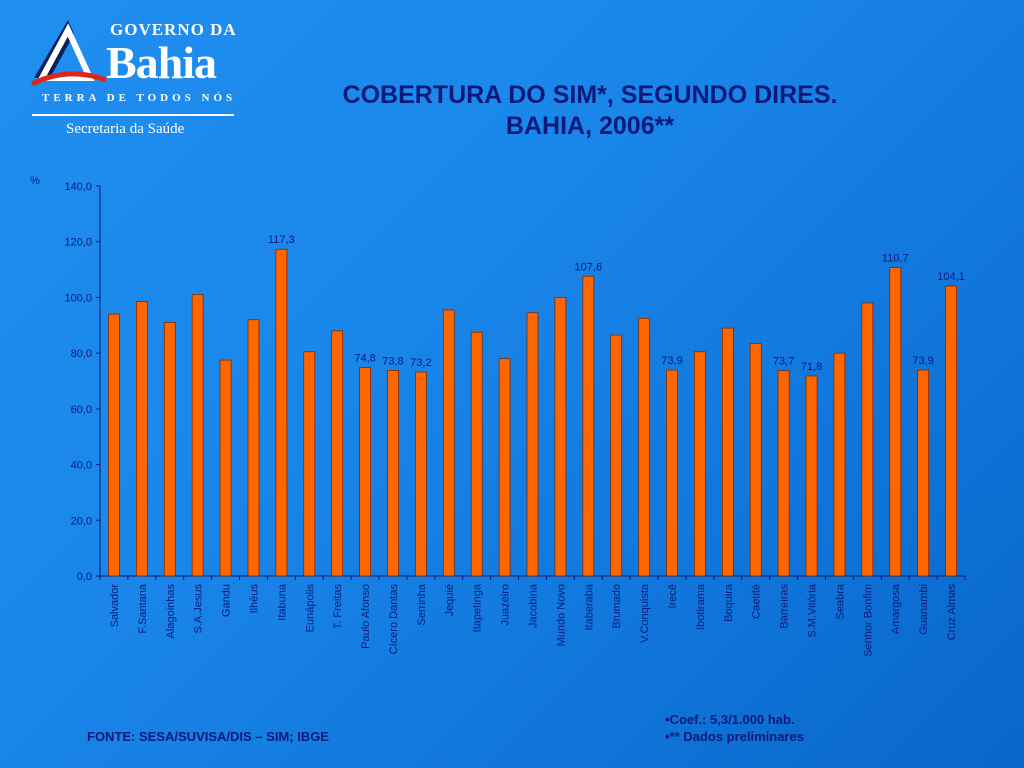 The width and height of the screenshot is (1024, 768). I want to click on category-label: Gandu, so click(227, 600).